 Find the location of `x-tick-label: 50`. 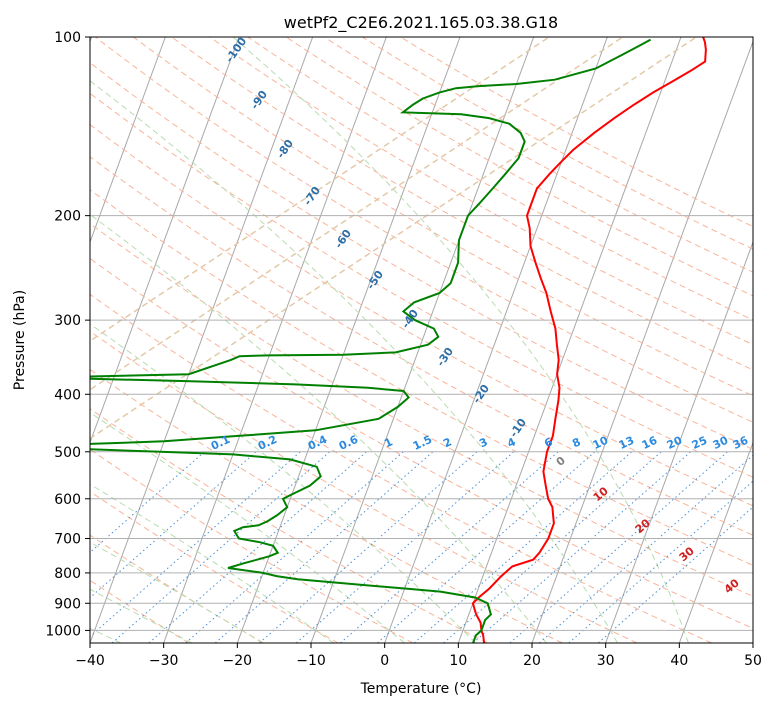

x-tick-label: 50 is located at coordinates (753, 661).